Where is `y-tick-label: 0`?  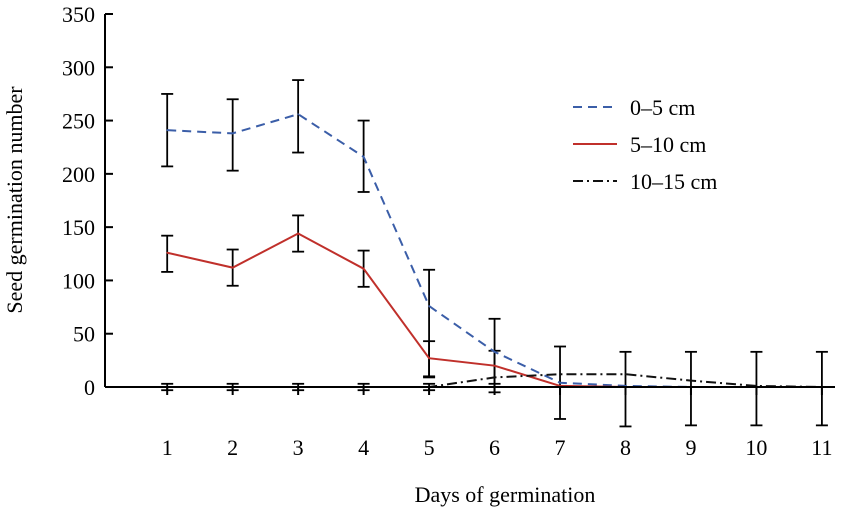 y-tick-label: 0 is located at coordinates (89, 387).